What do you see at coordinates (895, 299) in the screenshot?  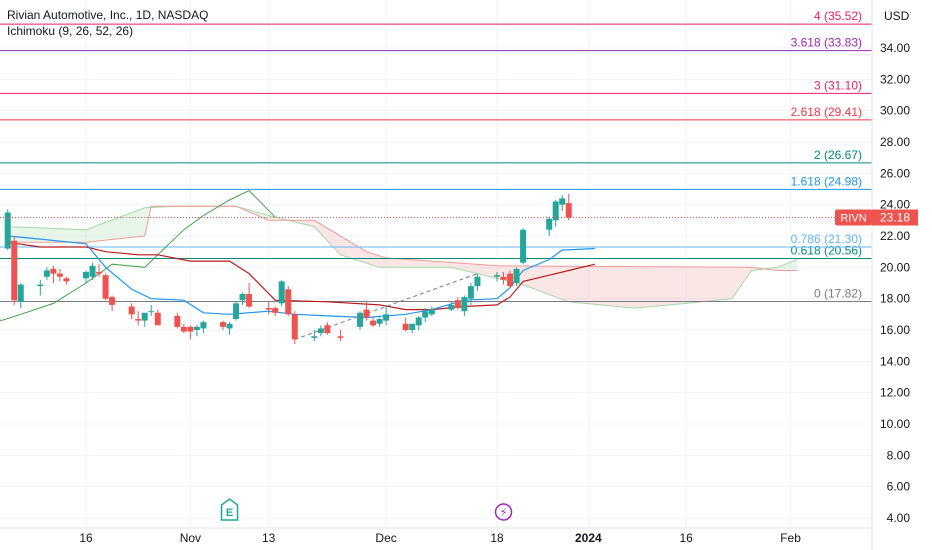 I see `y-tick-label: 18.00` at bounding box center [895, 299].